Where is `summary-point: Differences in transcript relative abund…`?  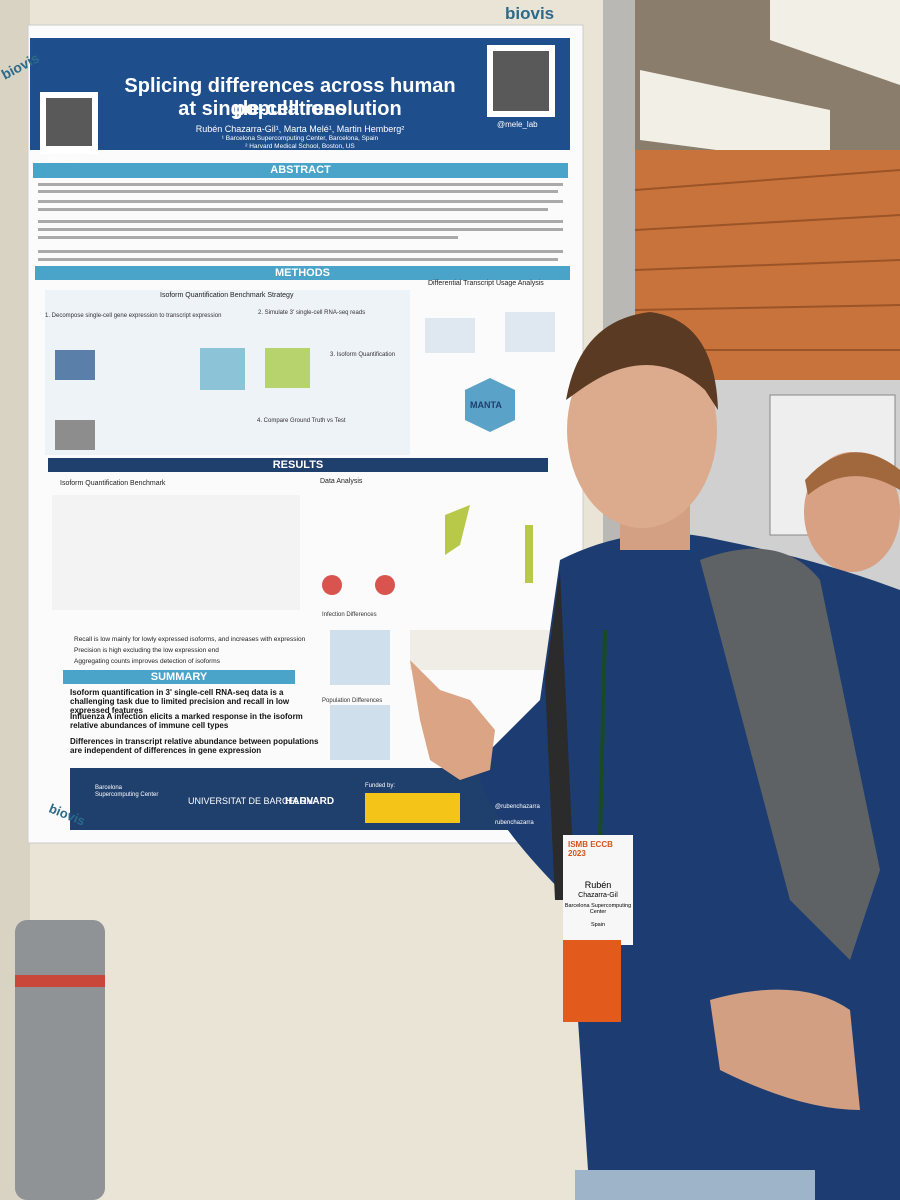 summary-point: Differences in transcript relative abund… is located at coordinates (194, 746).